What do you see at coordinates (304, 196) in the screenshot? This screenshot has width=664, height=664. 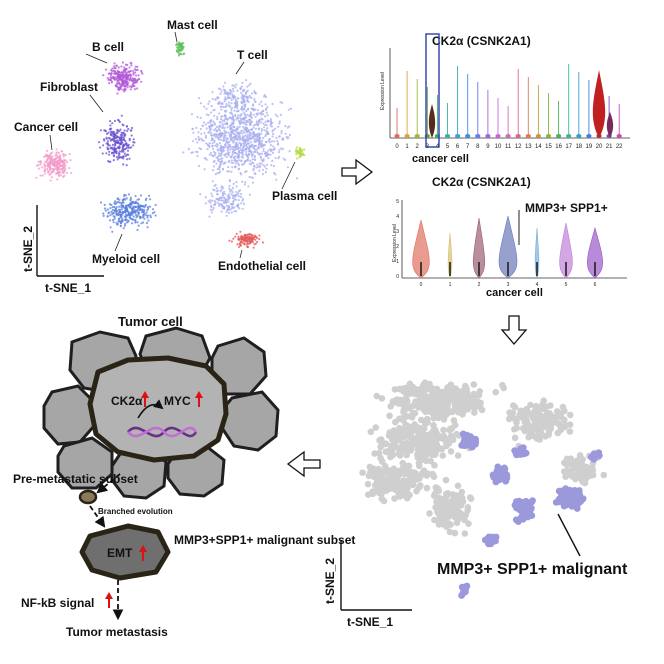 I see `label-plasma-cell: Plasma cell` at bounding box center [304, 196].